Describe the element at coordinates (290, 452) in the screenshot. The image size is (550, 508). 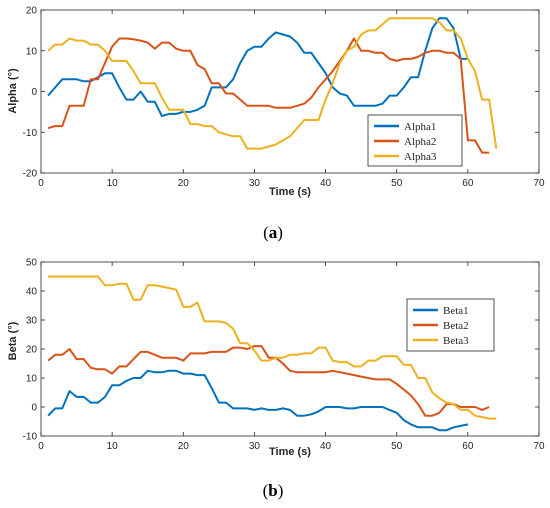
I see `x-axis-label-b: Time (s)` at that location.